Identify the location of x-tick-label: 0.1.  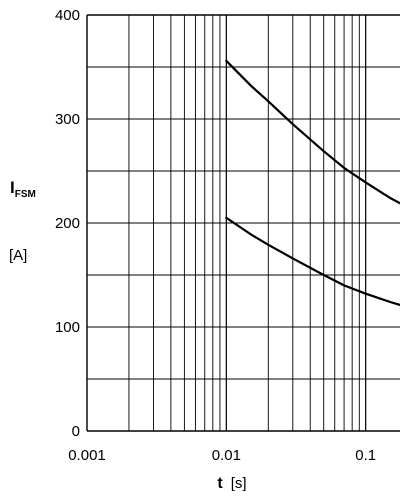
(365, 455).